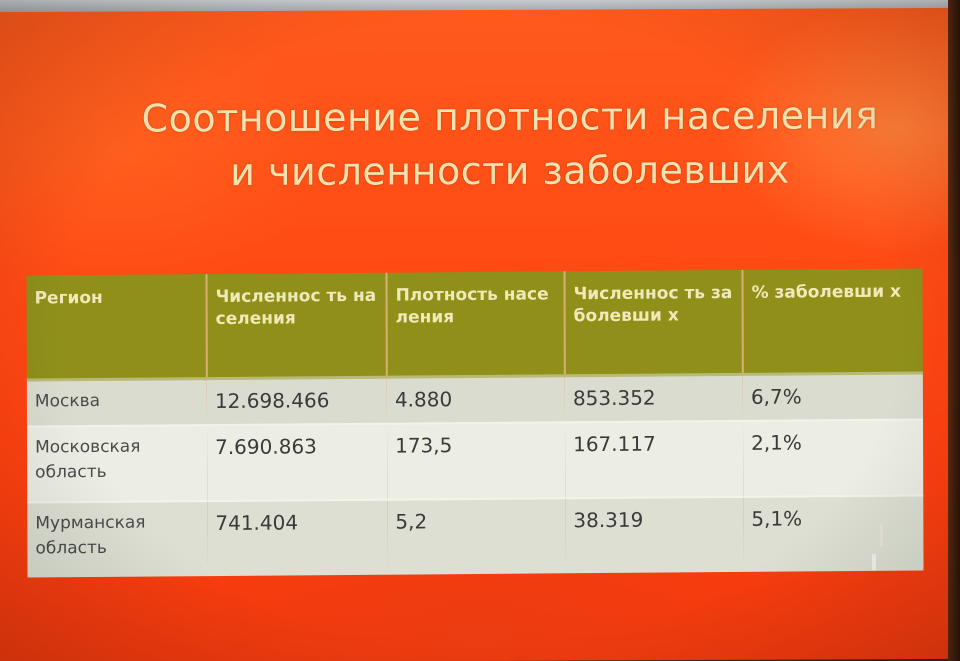  Describe the element at coordinates (510, 117) in the screenshot. I see `slide-title-line-1: Соотношение плотности населения` at that location.